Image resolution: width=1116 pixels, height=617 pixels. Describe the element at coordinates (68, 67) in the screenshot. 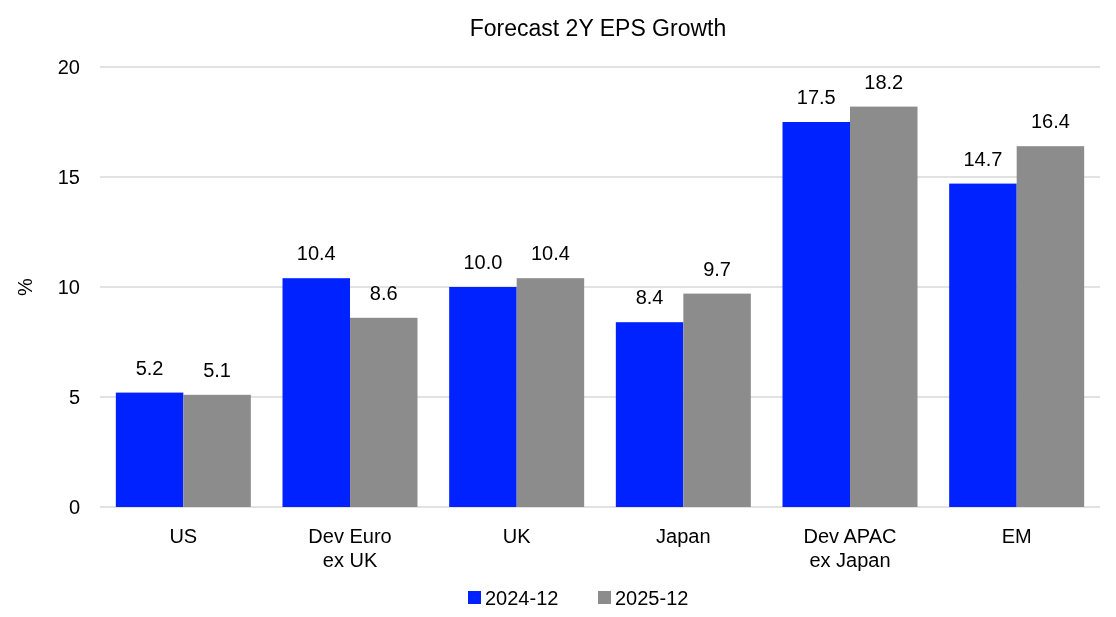

I see `y-tick-label: 20` at that location.